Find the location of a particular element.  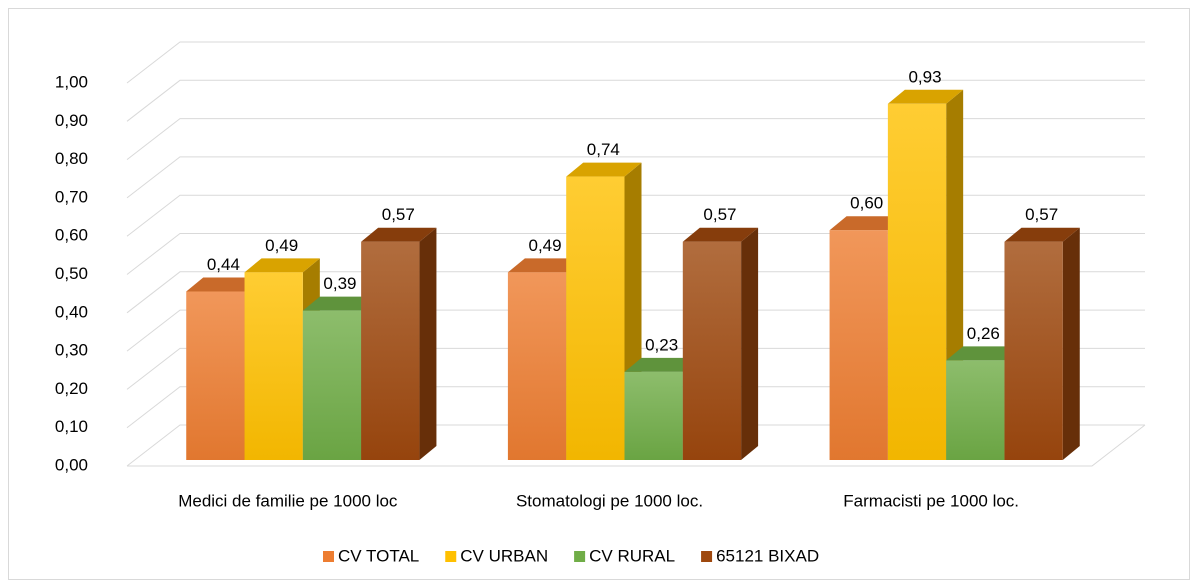

y-tick-label: 0,10 is located at coordinates (71, 426).